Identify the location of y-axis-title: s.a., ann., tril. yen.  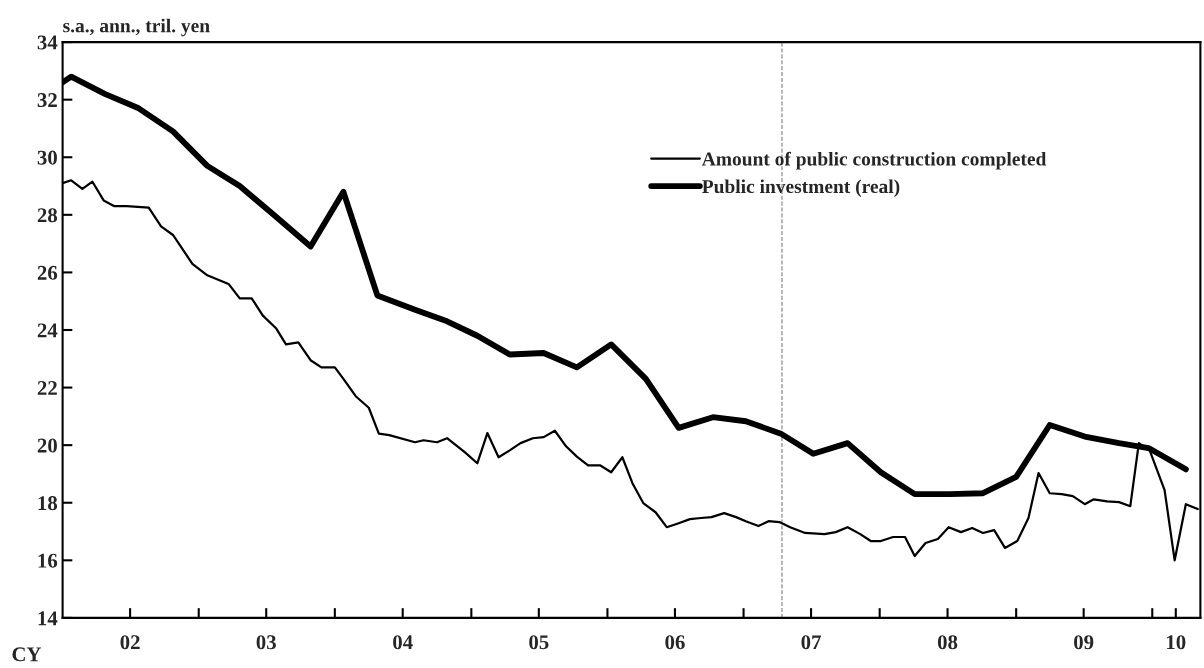
(136, 27).